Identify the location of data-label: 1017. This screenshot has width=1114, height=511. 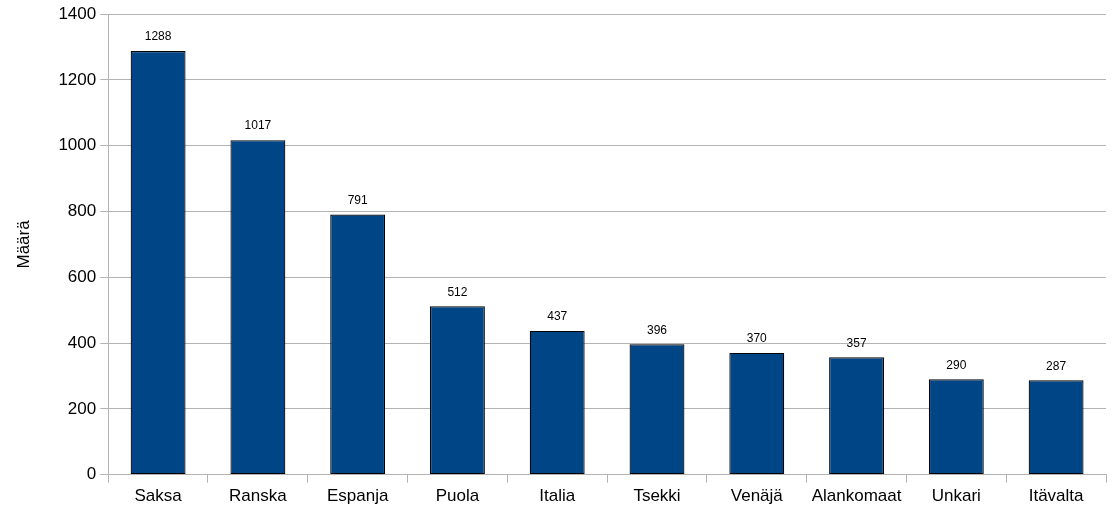
(258, 125).